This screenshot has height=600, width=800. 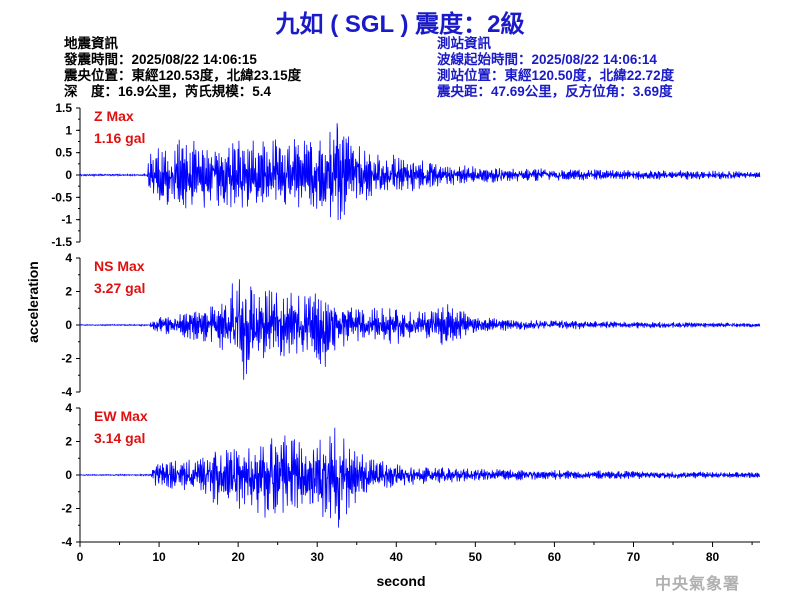 I want to click on x-tick-label: 80, so click(x=713, y=557).